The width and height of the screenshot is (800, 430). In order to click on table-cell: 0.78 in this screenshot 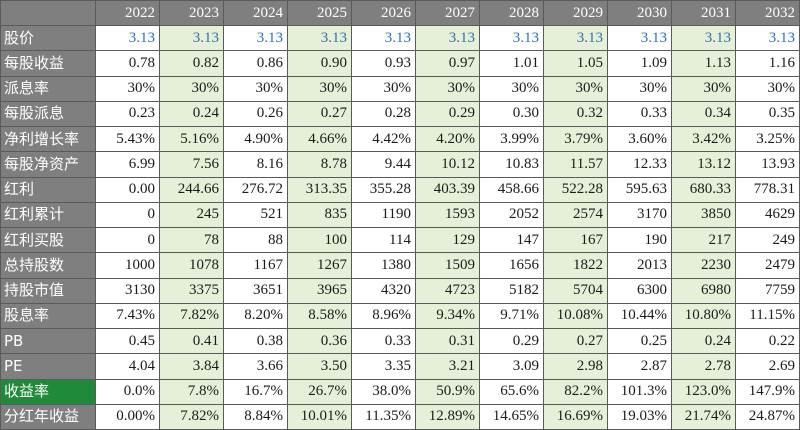, I will do `click(127, 63)`.